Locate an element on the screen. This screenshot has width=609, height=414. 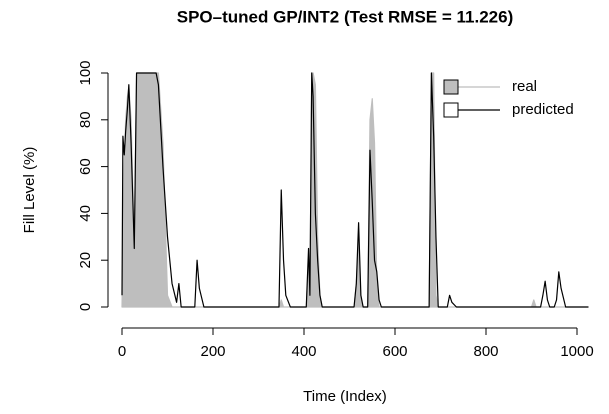
y-tick-label: 0 is located at coordinates (85, 307).